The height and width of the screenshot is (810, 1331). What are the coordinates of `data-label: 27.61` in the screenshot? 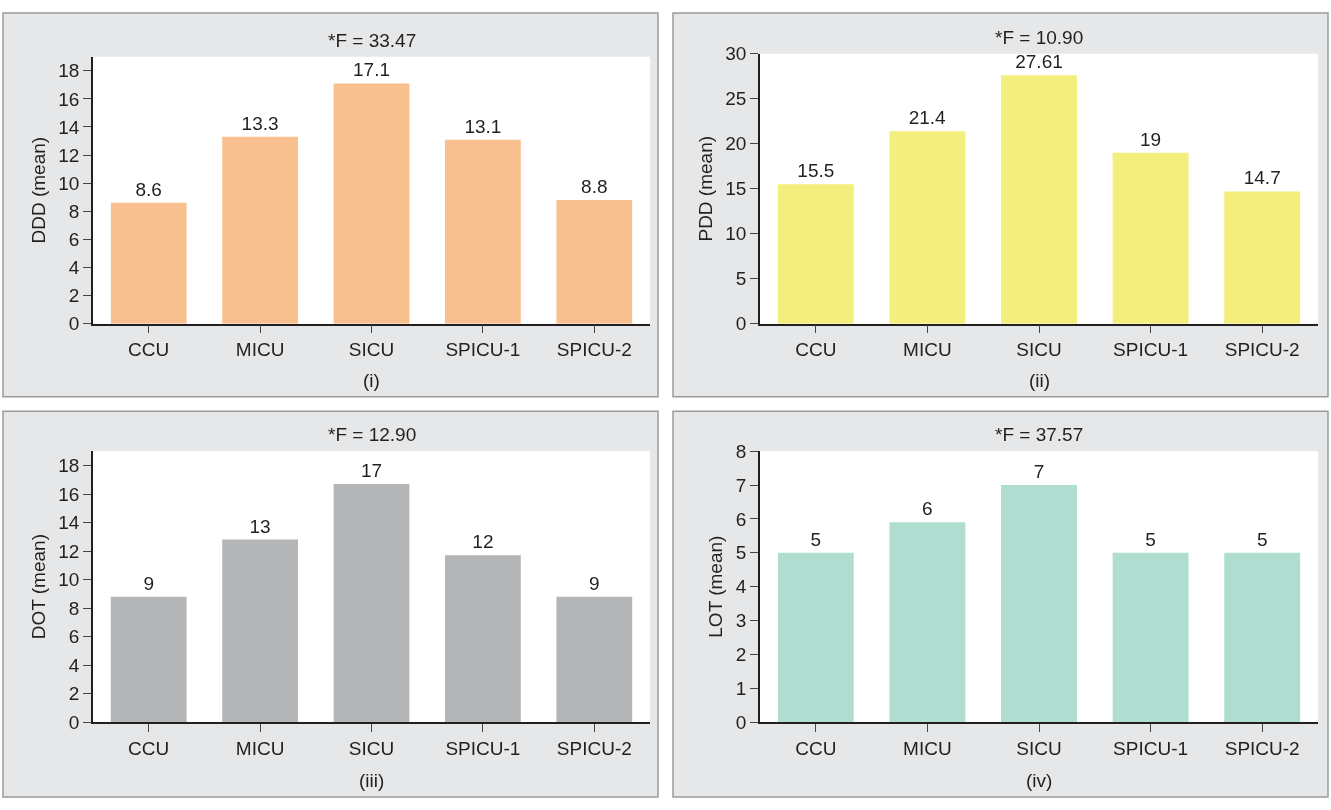 It's located at (1039, 62).